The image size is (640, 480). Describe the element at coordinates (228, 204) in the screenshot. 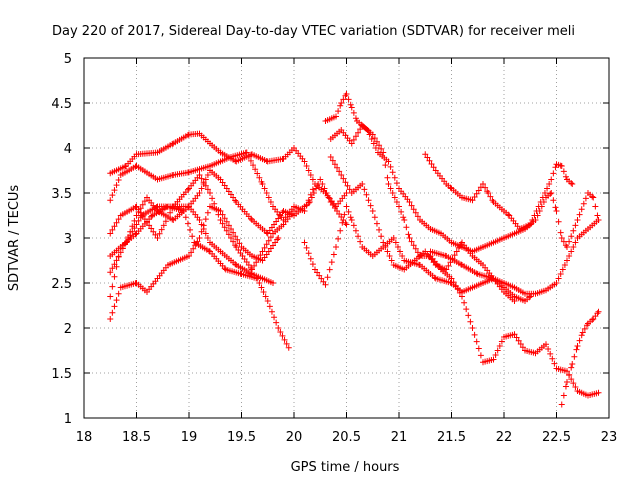

I see `series-track-c` at that location.